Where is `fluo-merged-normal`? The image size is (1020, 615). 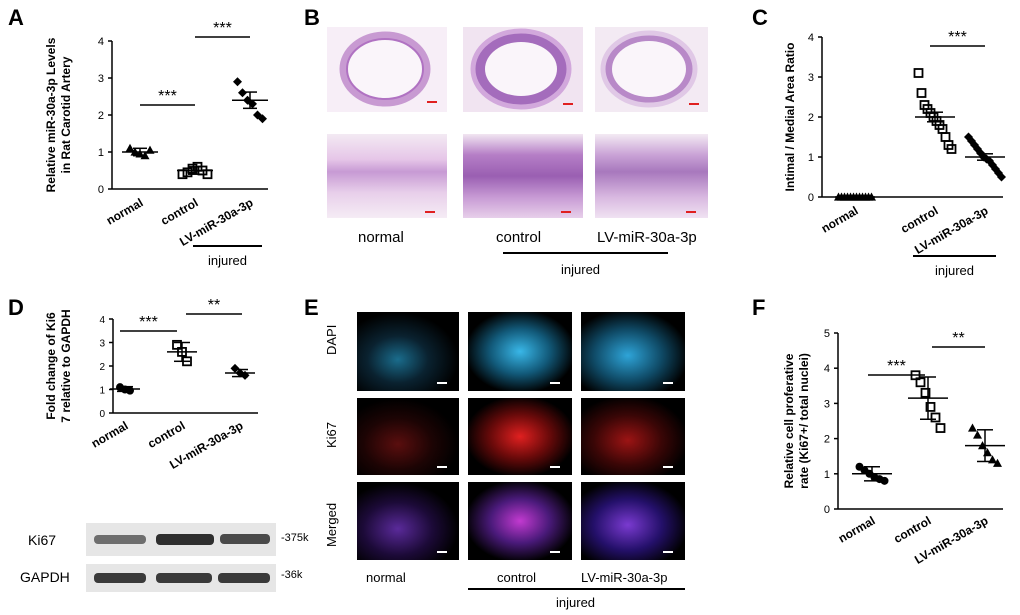
fluo-merged-normal is located at coordinates (408, 521).